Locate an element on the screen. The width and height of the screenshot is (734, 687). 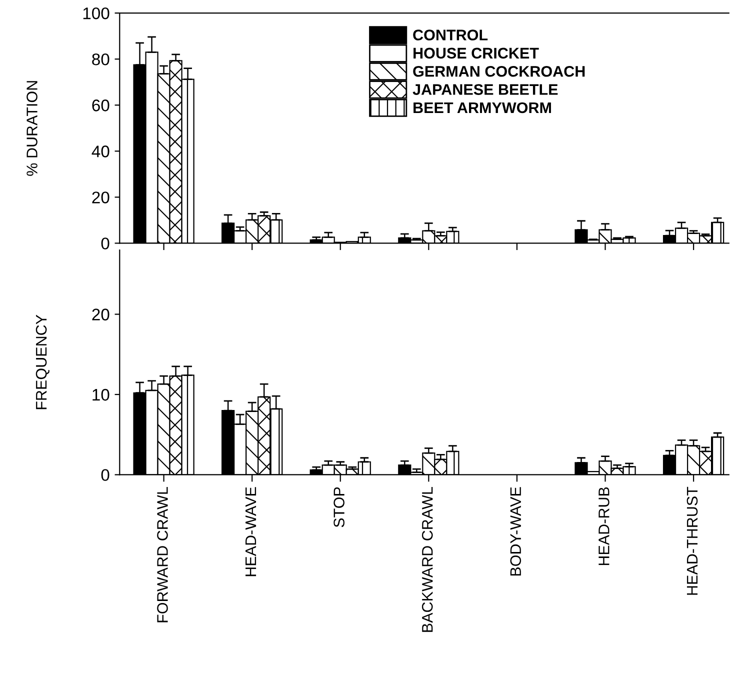
legend-label: JAPANESE BEETLE is located at coordinates (485, 89).